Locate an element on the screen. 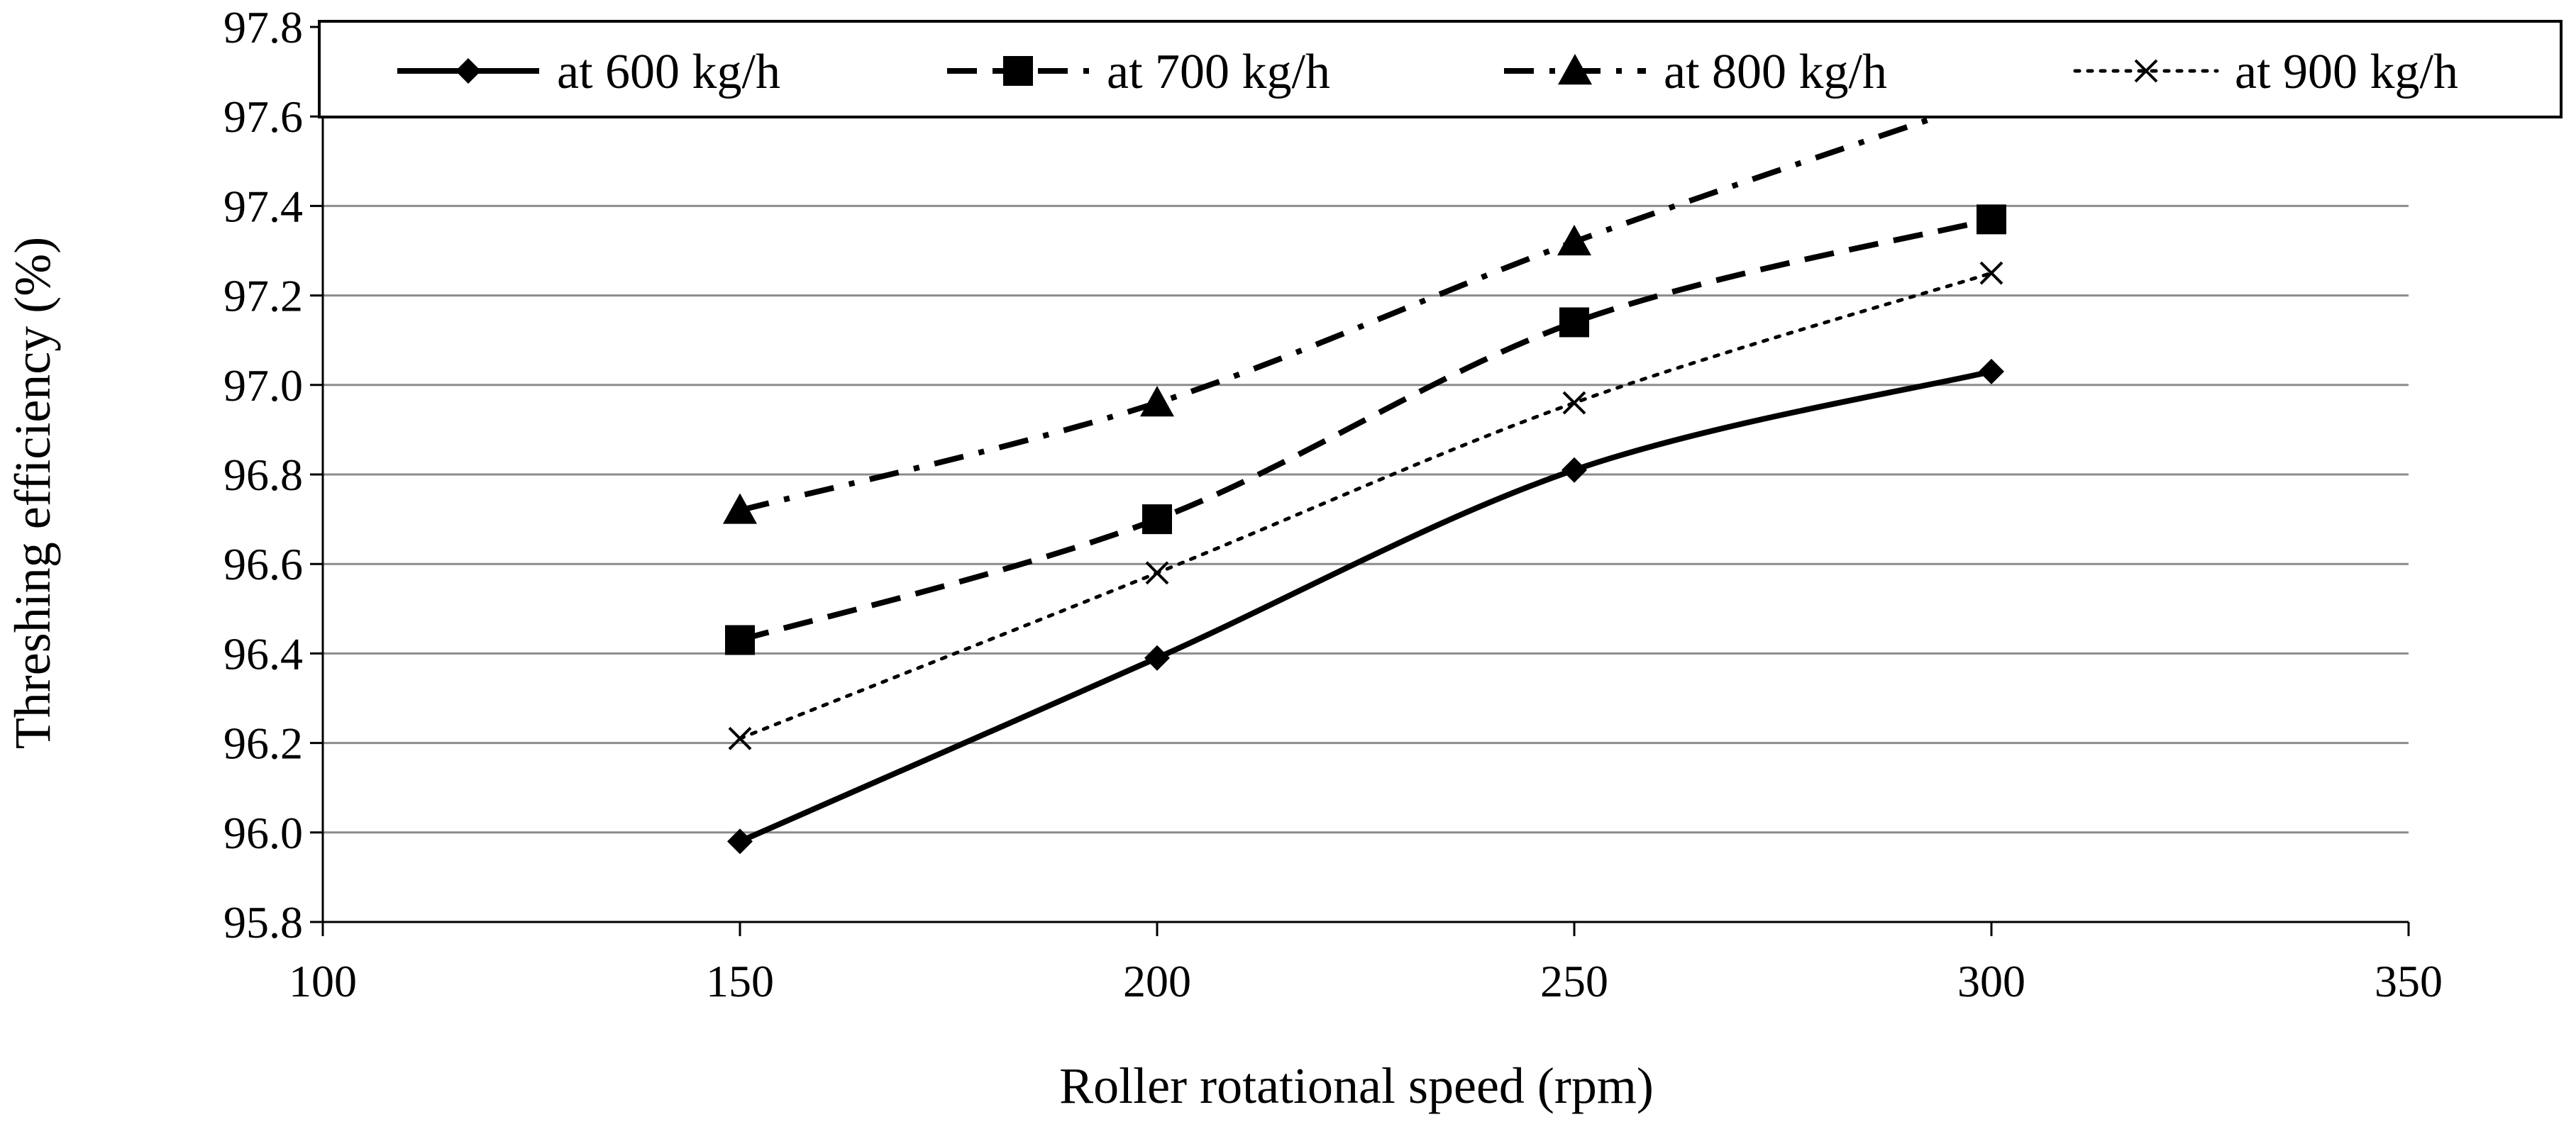 Image resolution: width=2576 pixels, height=1139 pixels. y-tick-label: 97.0 is located at coordinates (263, 385).